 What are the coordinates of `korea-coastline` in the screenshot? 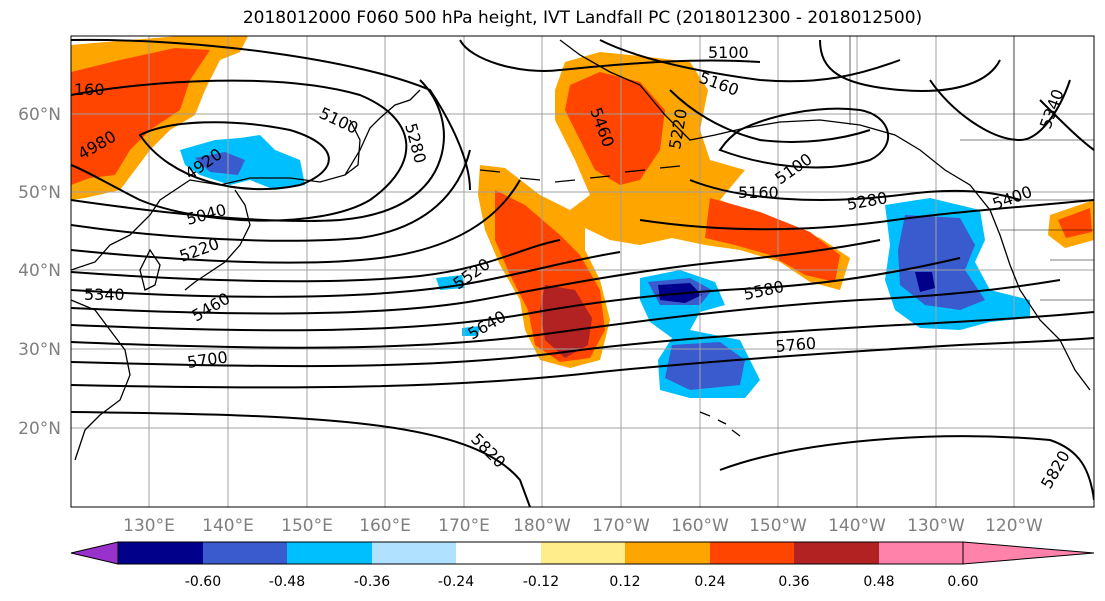 It's located at (150, 269).